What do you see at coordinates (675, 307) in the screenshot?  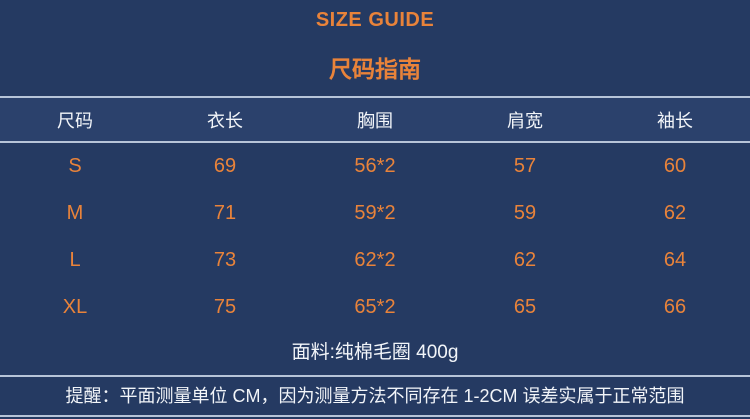 I see `value-cell: 66` at bounding box center [675, 307].